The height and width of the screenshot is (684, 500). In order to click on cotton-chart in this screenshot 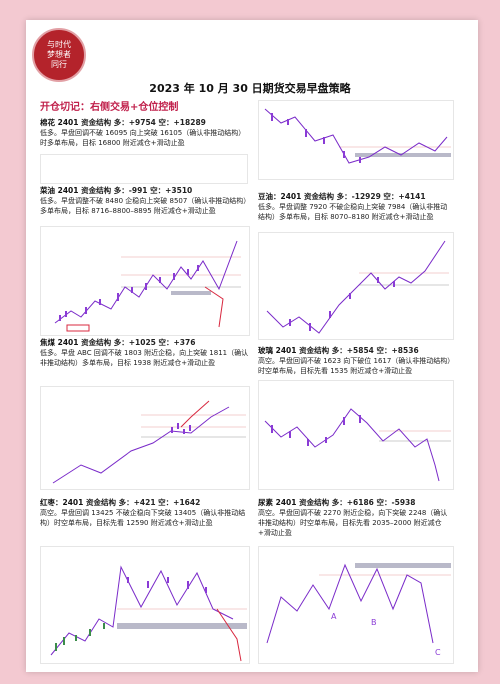, I will do `click(144, 169)`.